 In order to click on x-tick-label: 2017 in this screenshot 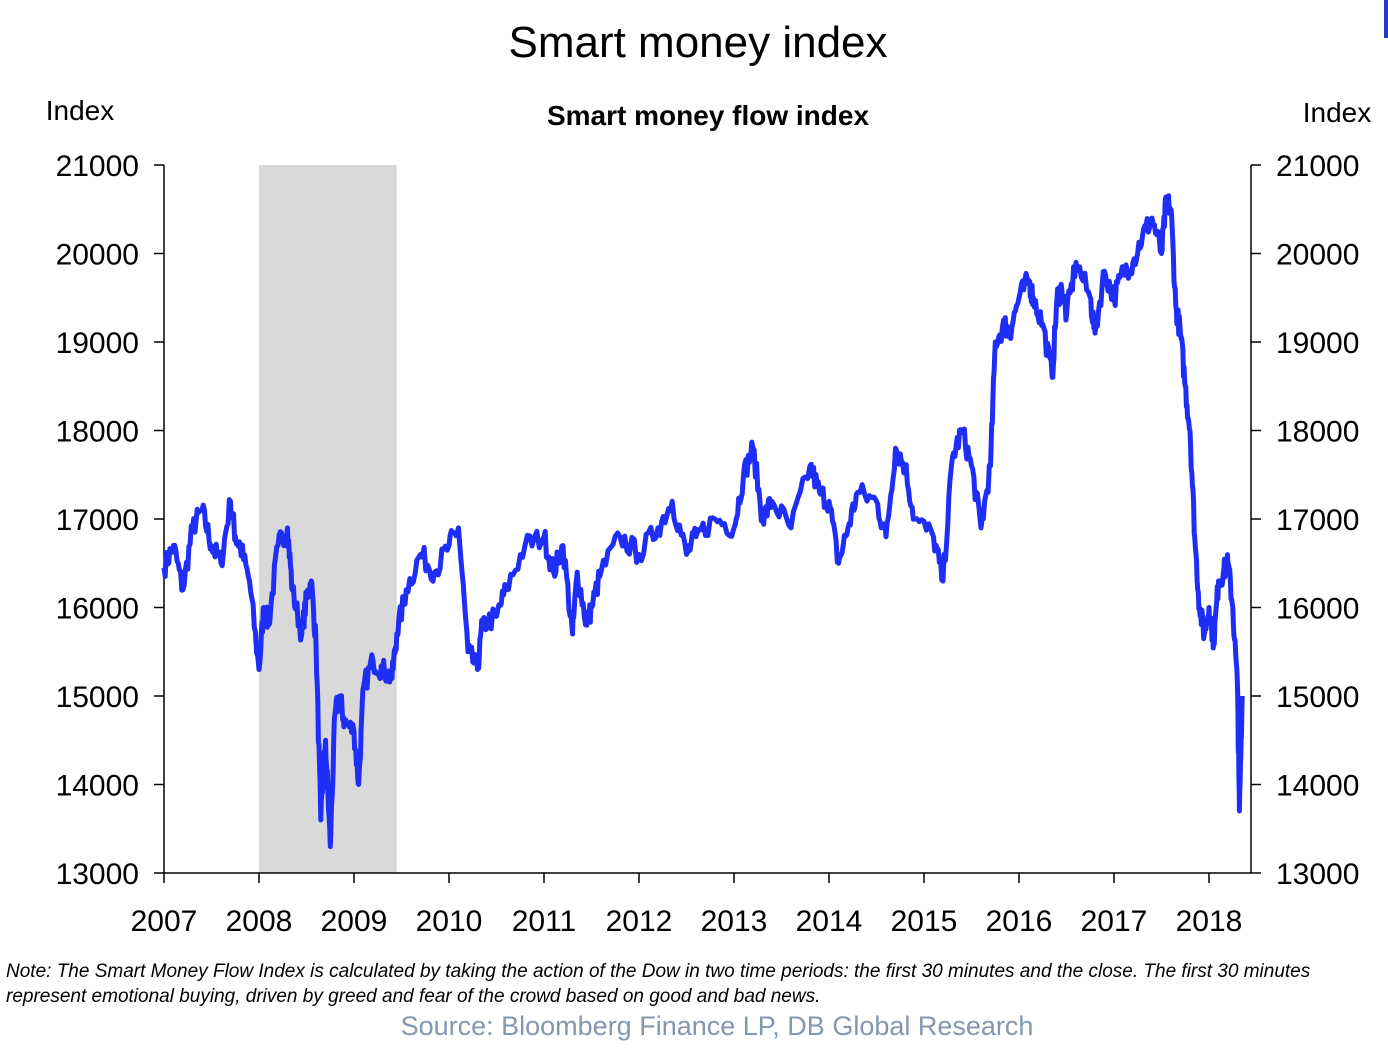, I will do `click(1114, 921)`.